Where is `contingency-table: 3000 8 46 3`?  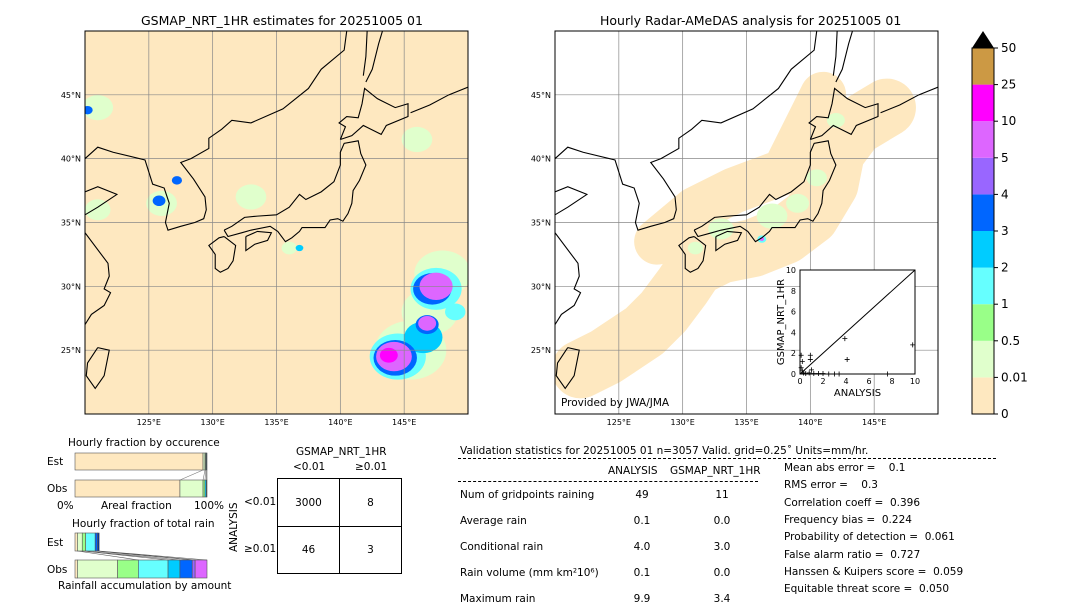
contingency-table: 3000 8 46 3 is located at coordinates (339, 526).